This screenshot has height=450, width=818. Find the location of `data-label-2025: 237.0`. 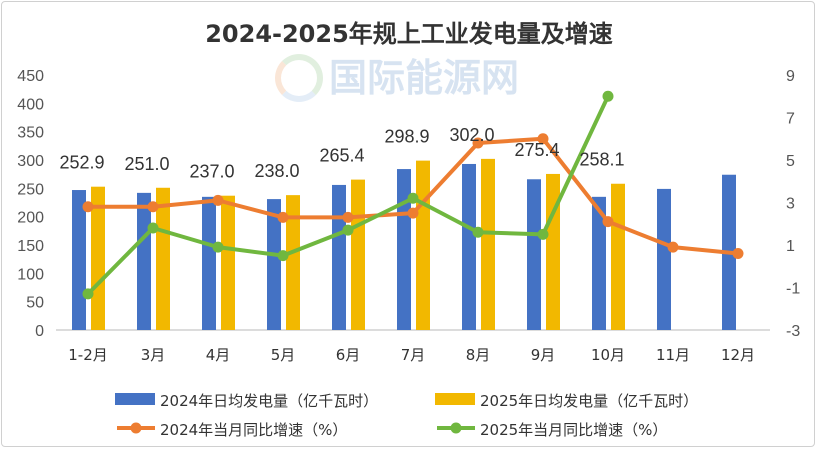

data-label-2025: 237.0 is located at coordinates (211, 172).